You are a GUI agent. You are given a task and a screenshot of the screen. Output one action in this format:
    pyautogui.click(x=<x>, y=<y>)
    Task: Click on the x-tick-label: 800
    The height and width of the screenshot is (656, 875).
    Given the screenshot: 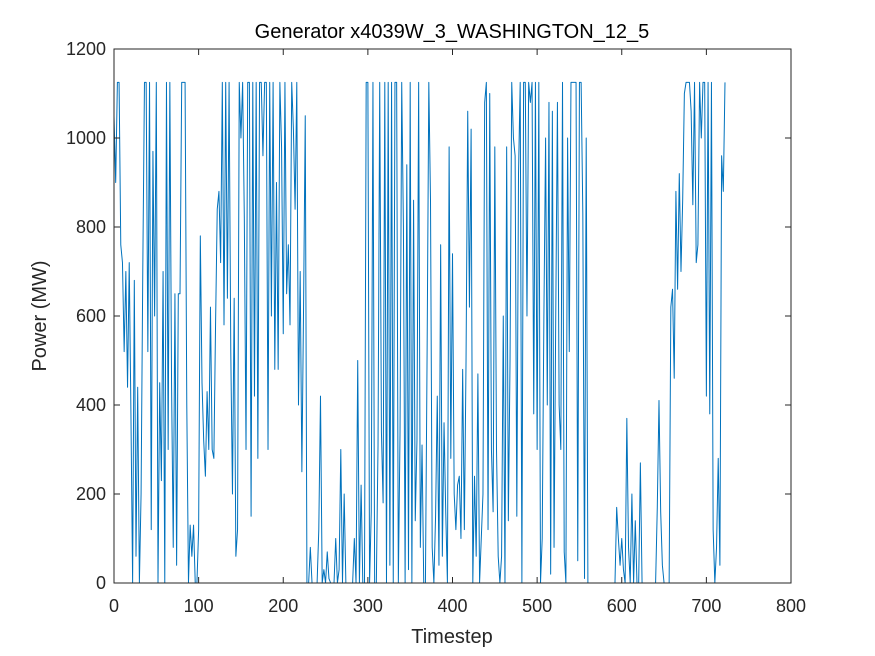 What is the action you would take?
    pyautogui.click(x=791, y=606)
    